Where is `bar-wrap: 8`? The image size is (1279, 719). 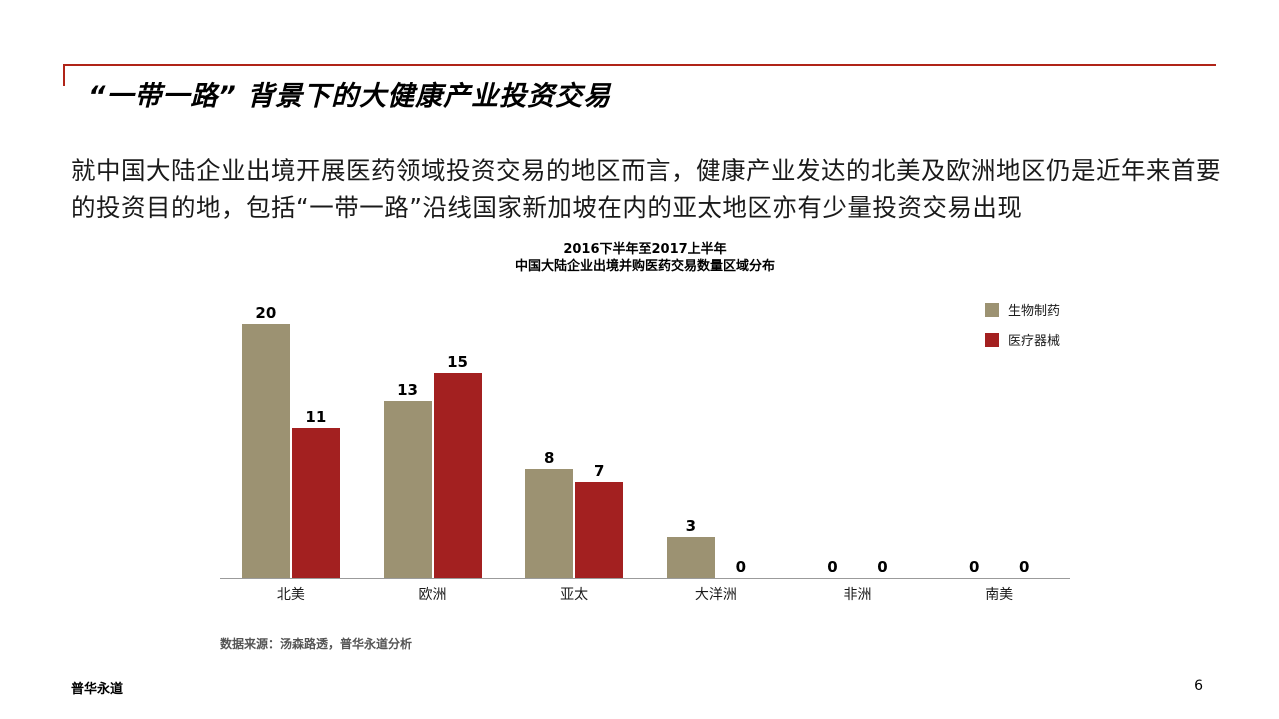 bar-wrap: 8 is located at coordinates (549, 441).